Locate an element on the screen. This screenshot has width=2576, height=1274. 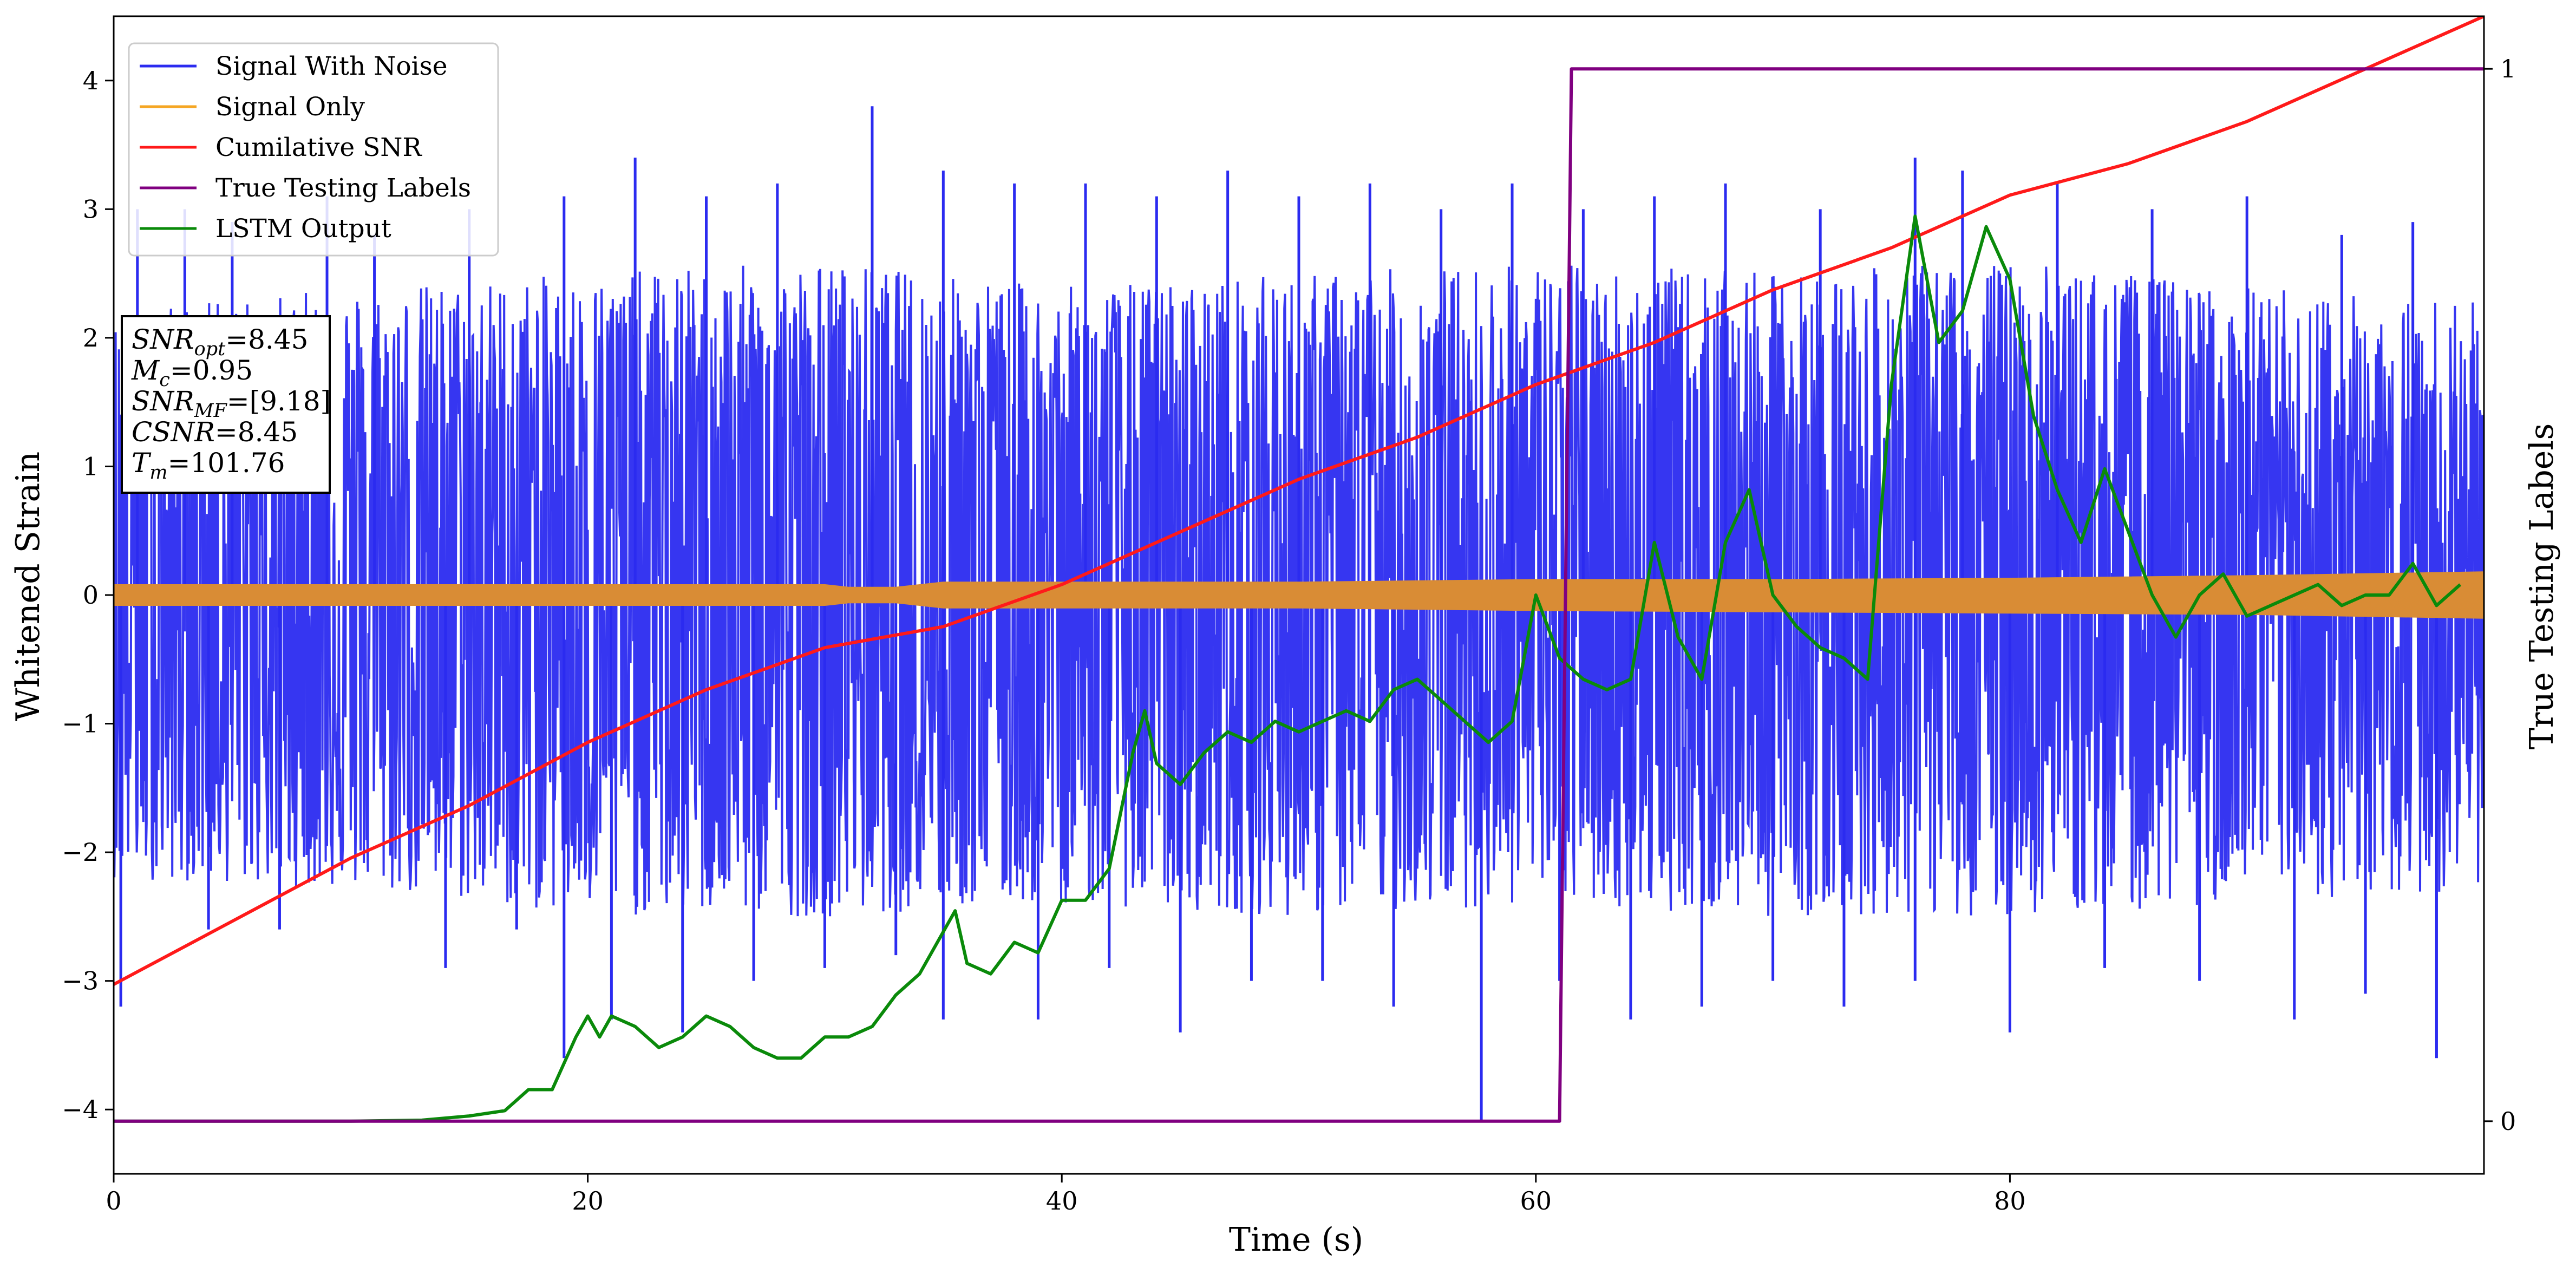
y-tick-label: 4 is located at coordinates (91, 80).